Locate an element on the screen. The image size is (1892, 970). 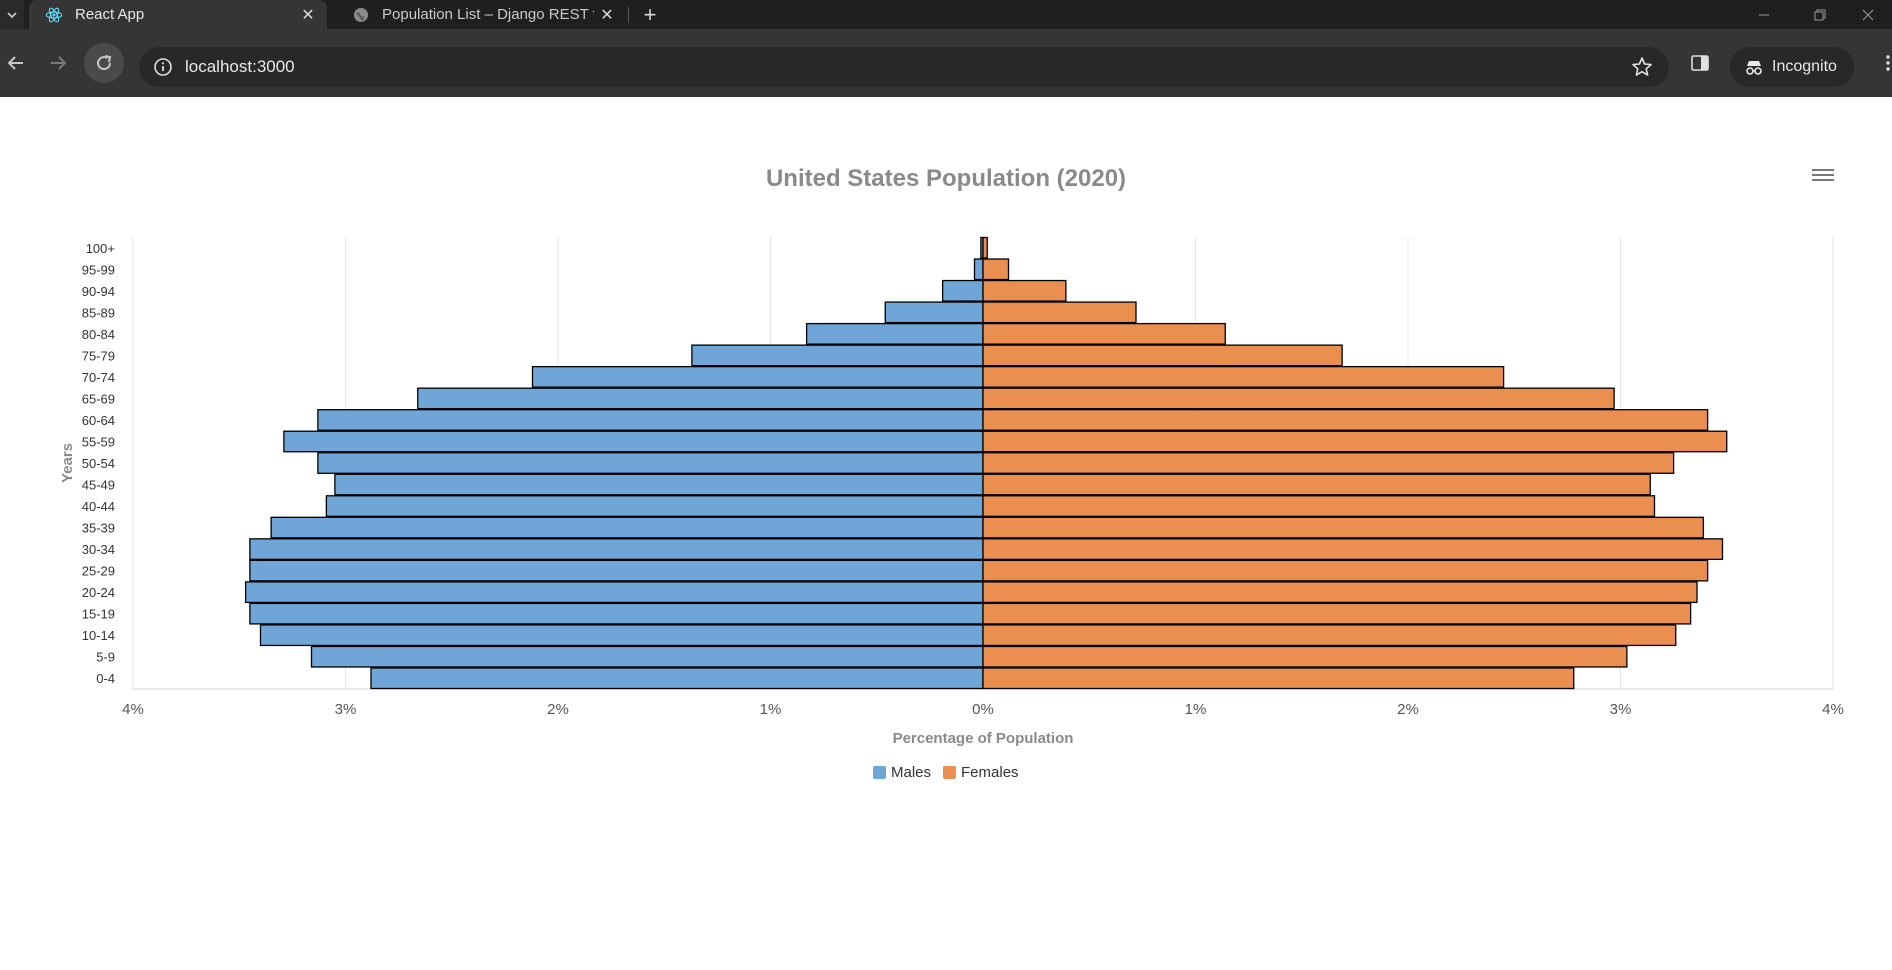
bookmark-star-icon is located at coordinates (1642, 69).